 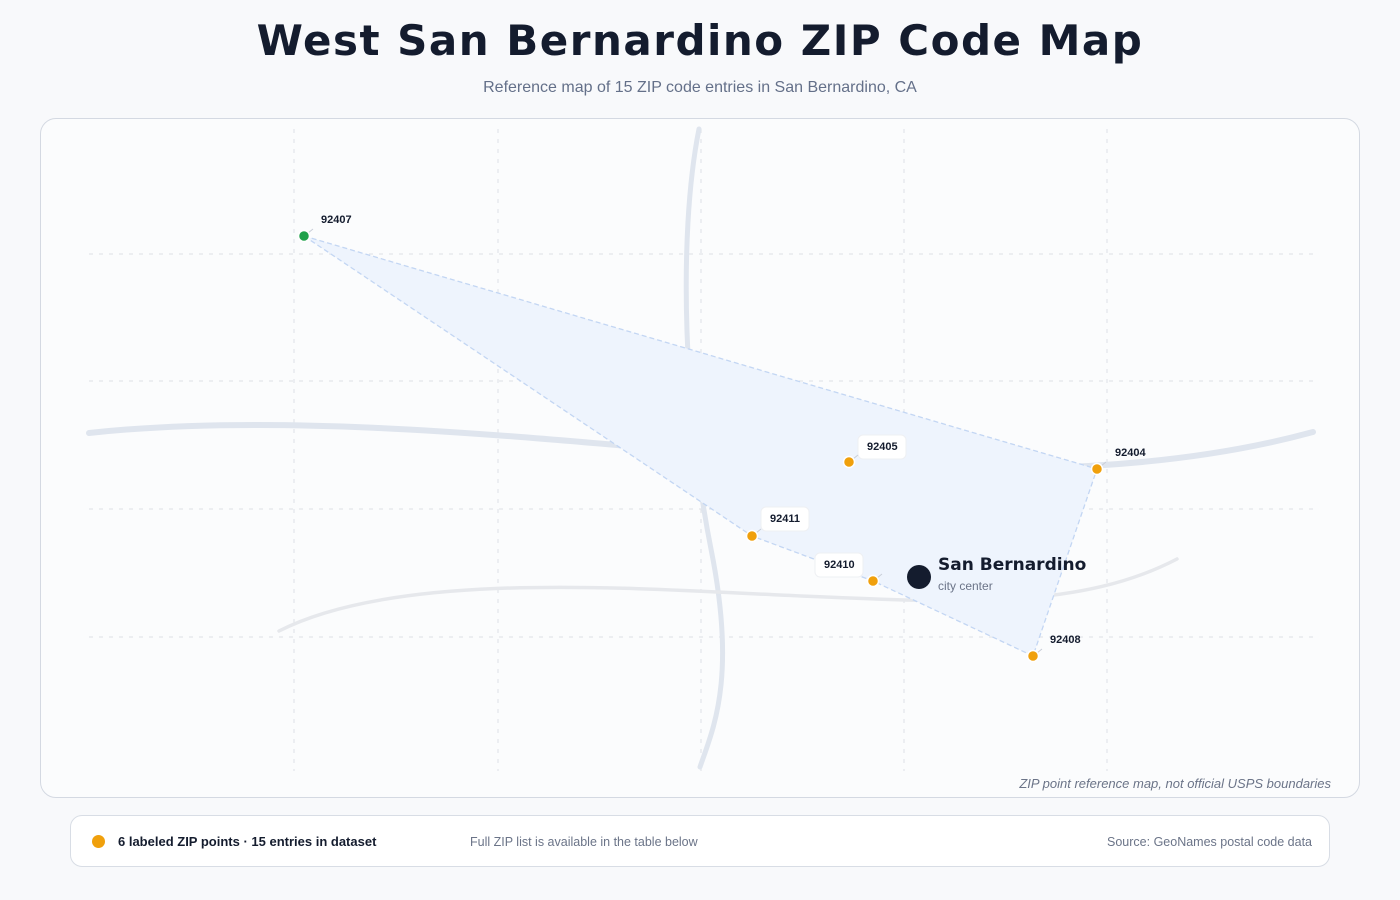 What do you see at coordinates (704, 448) in the screenshot?
I see `road-vertical` at bounding box center [704, 448].